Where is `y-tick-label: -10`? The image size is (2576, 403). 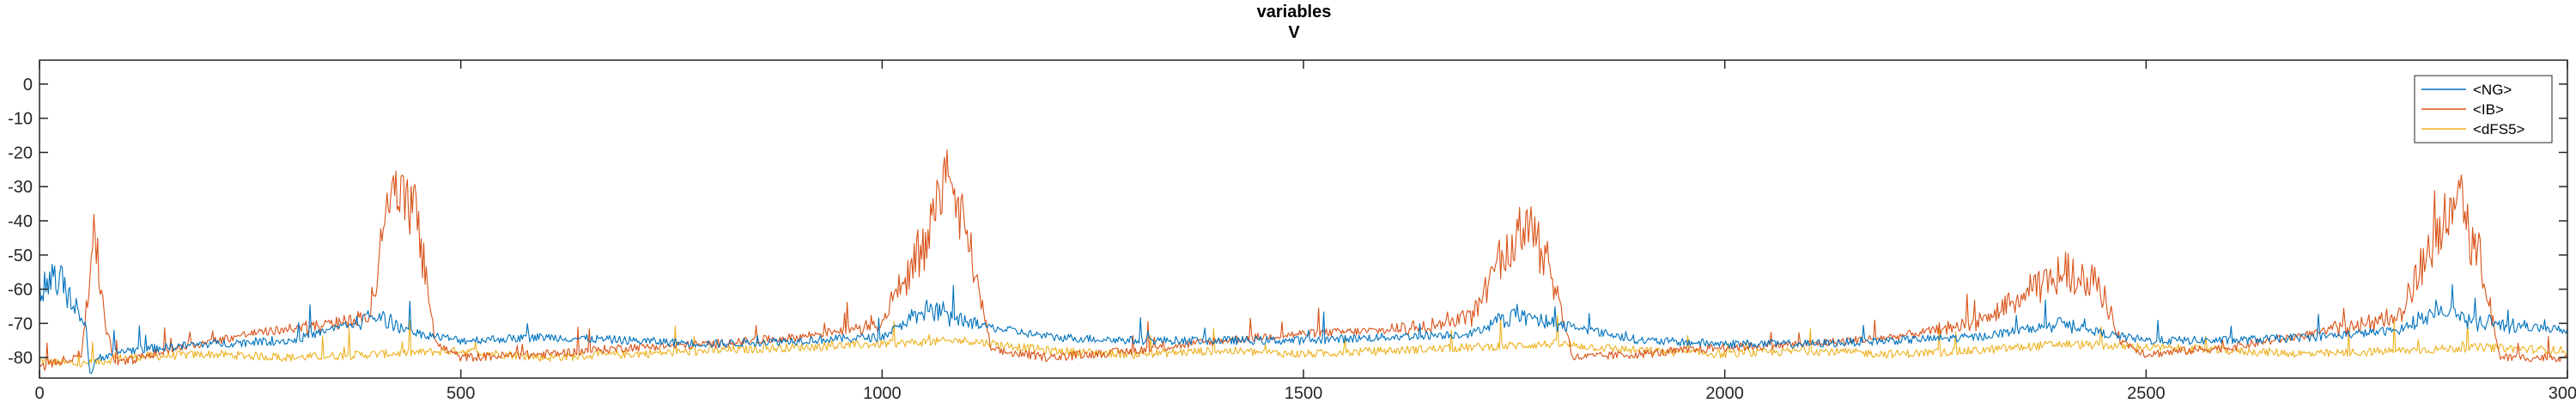 y-tick-label: -10 is located at coordinates (21, 120).